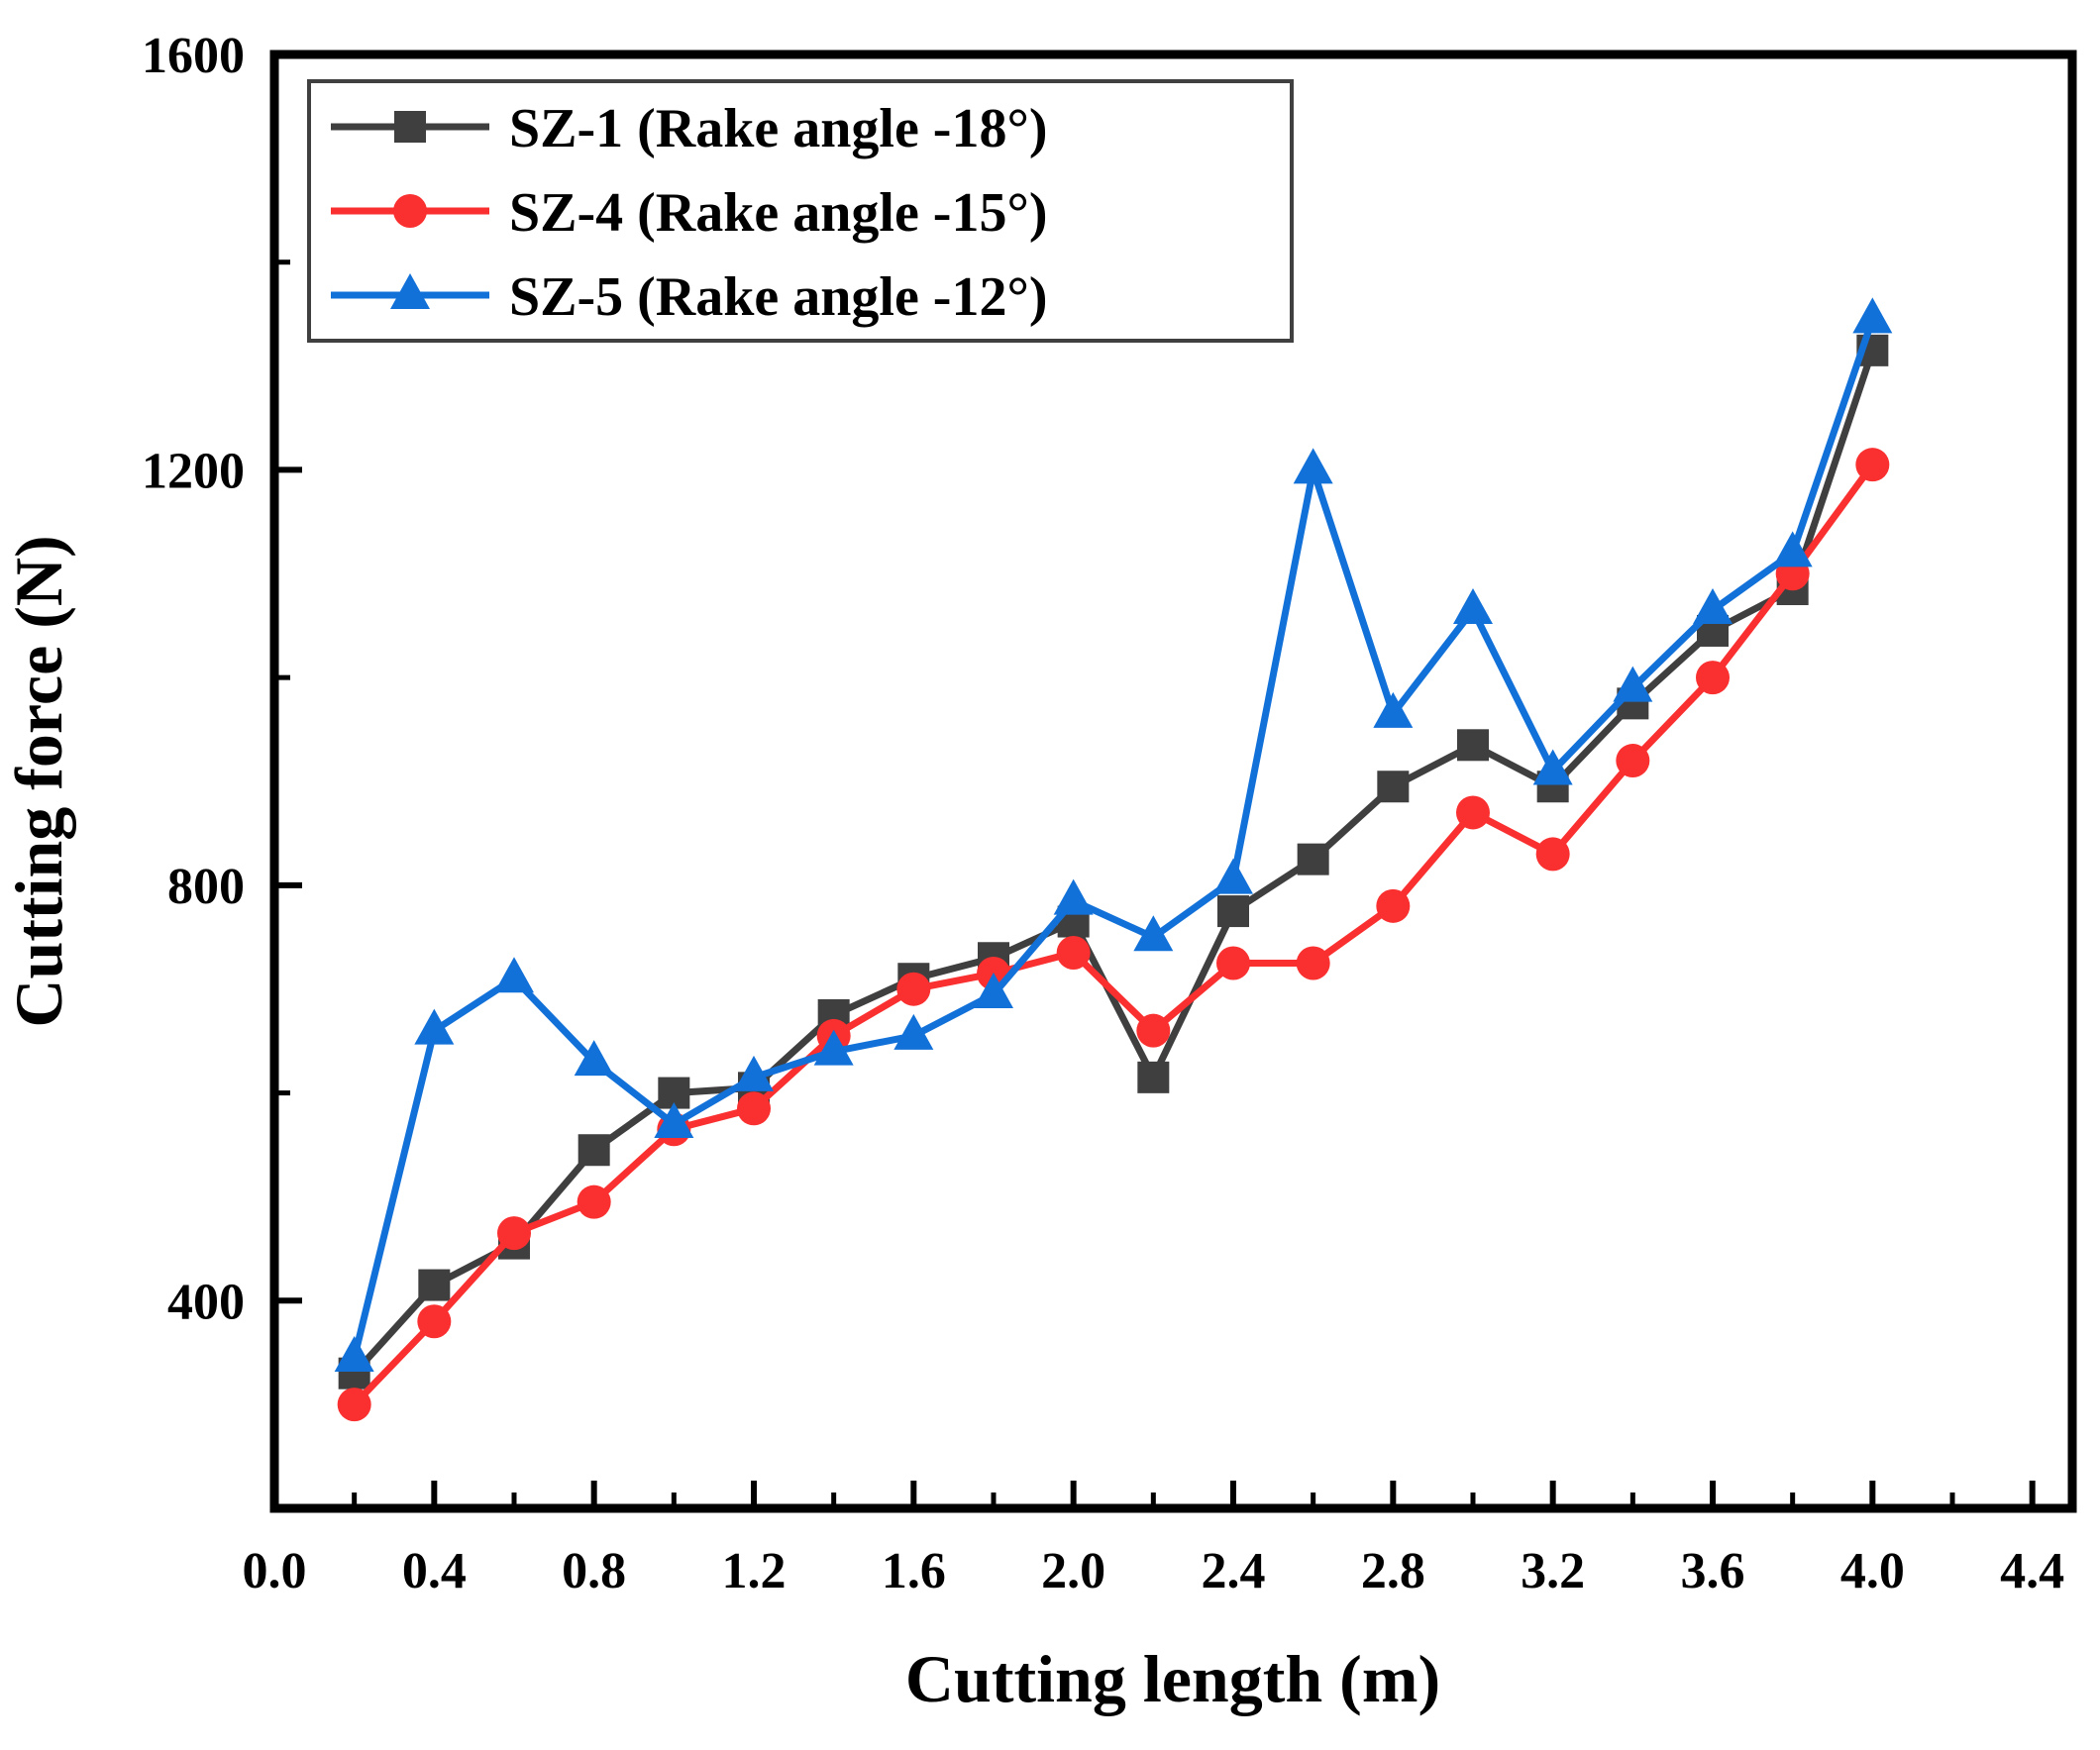 This screenshot has width=2100, height=1750. What do you see at coordinates (778, 128) in the screenshot?
I see `legend-label: SZ-1 (Rake angle -18°)` at bounding box center [778, 128].